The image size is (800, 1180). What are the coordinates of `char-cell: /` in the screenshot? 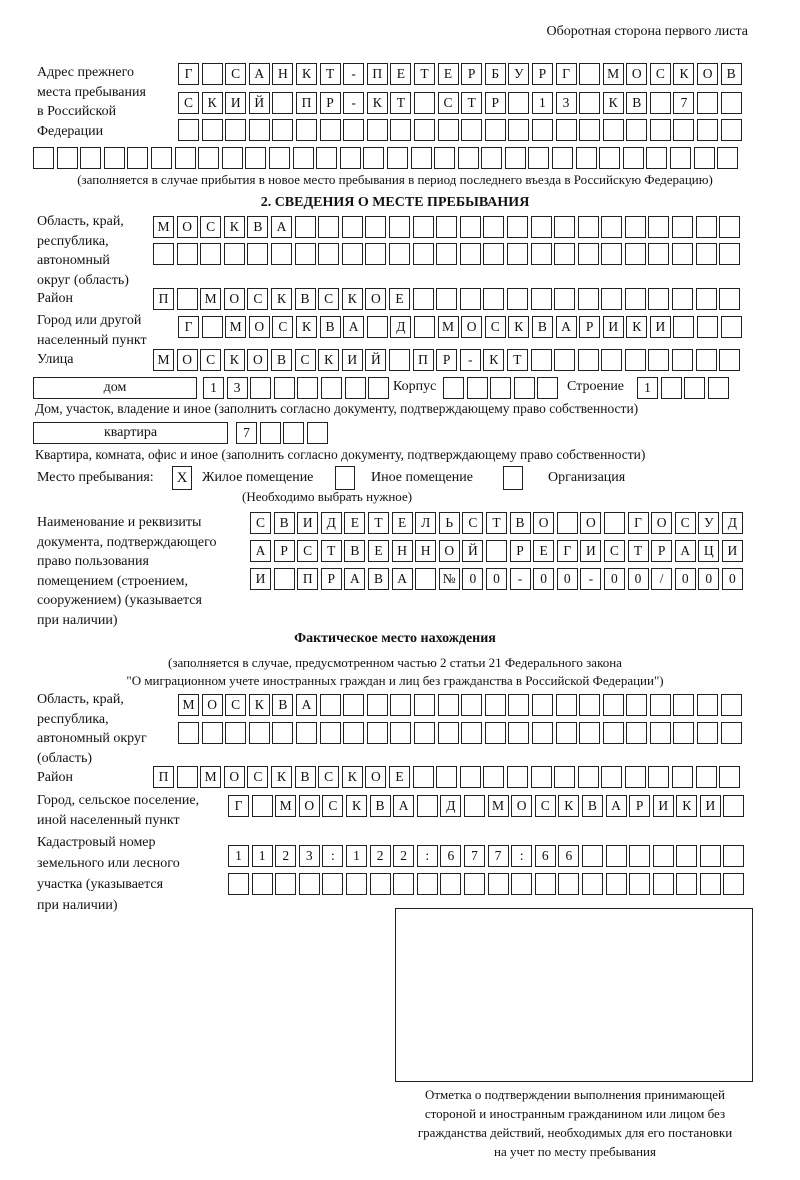 It's located at (662, 579).